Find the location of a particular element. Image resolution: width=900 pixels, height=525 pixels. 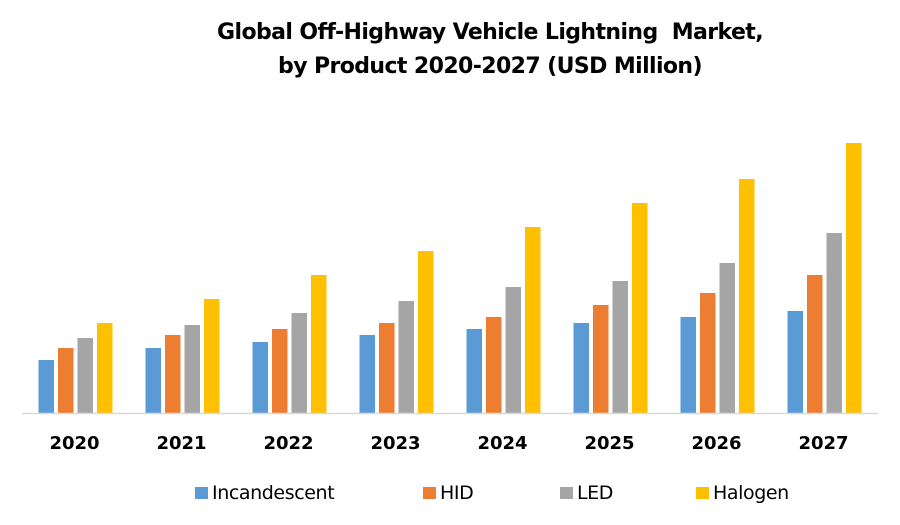

bar-halogen-2020 is located at coordinates (105, 368).